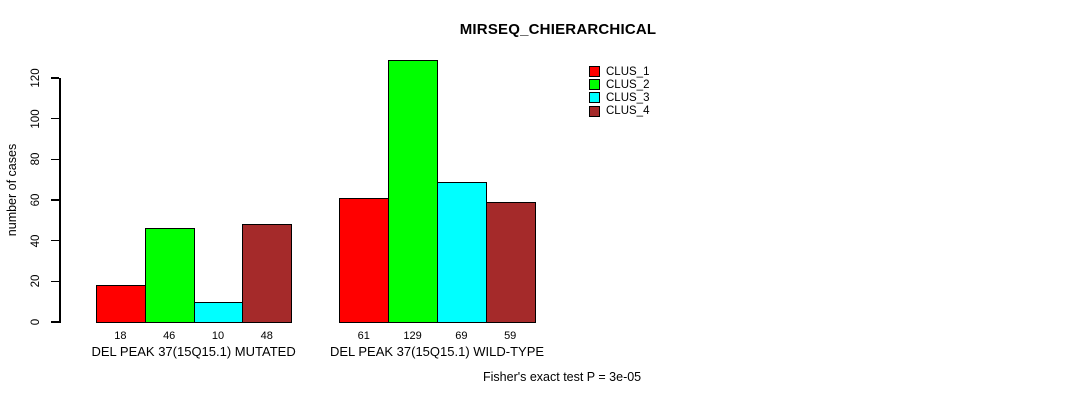 The height and width of the screenshot is (400, 1090). Describe the element at coordinates (36, 119) in the screenshot. I see `y-tick-label: 100` at that location.